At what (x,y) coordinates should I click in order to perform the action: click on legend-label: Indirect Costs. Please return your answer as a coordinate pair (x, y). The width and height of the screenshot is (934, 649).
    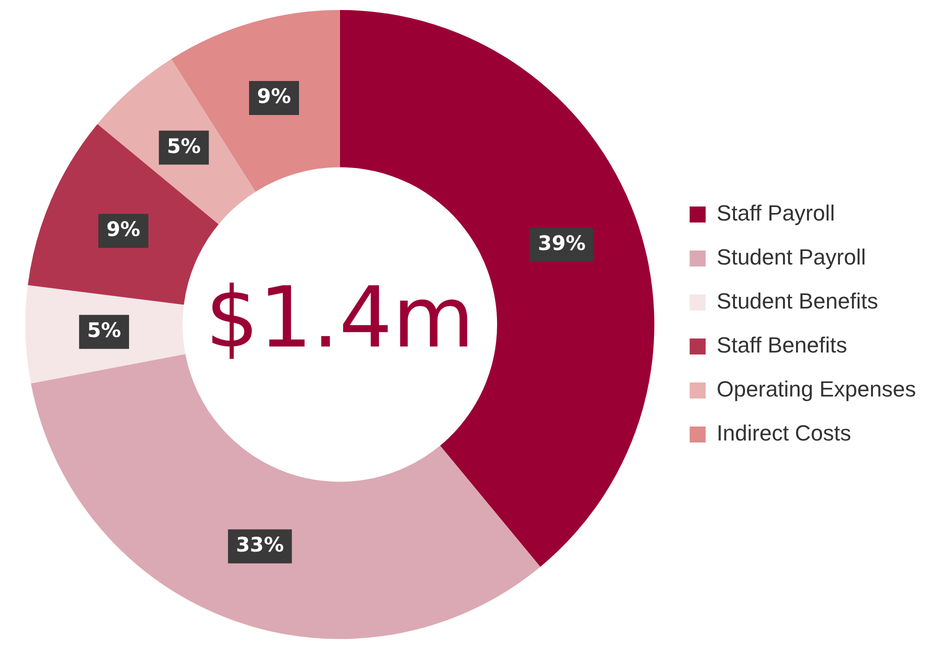
    Looking at the image, I should click on (784, 433).